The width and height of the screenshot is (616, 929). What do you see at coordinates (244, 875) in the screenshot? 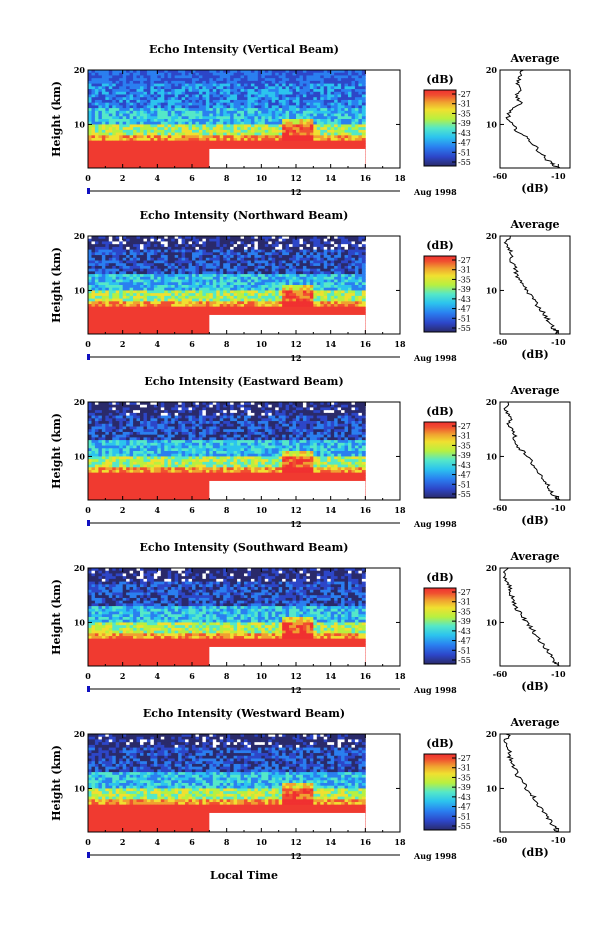
I see `x-axis-label: Local Time` at bounding box center [244, 875].